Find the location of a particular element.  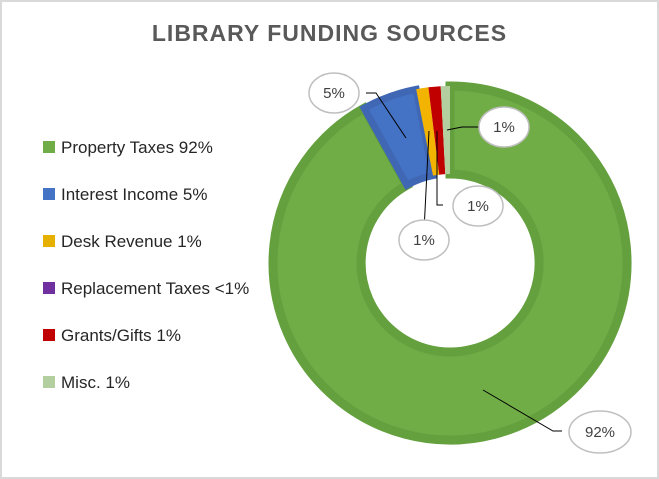

slice-desk-revenue is located at coordinates (428, 131).